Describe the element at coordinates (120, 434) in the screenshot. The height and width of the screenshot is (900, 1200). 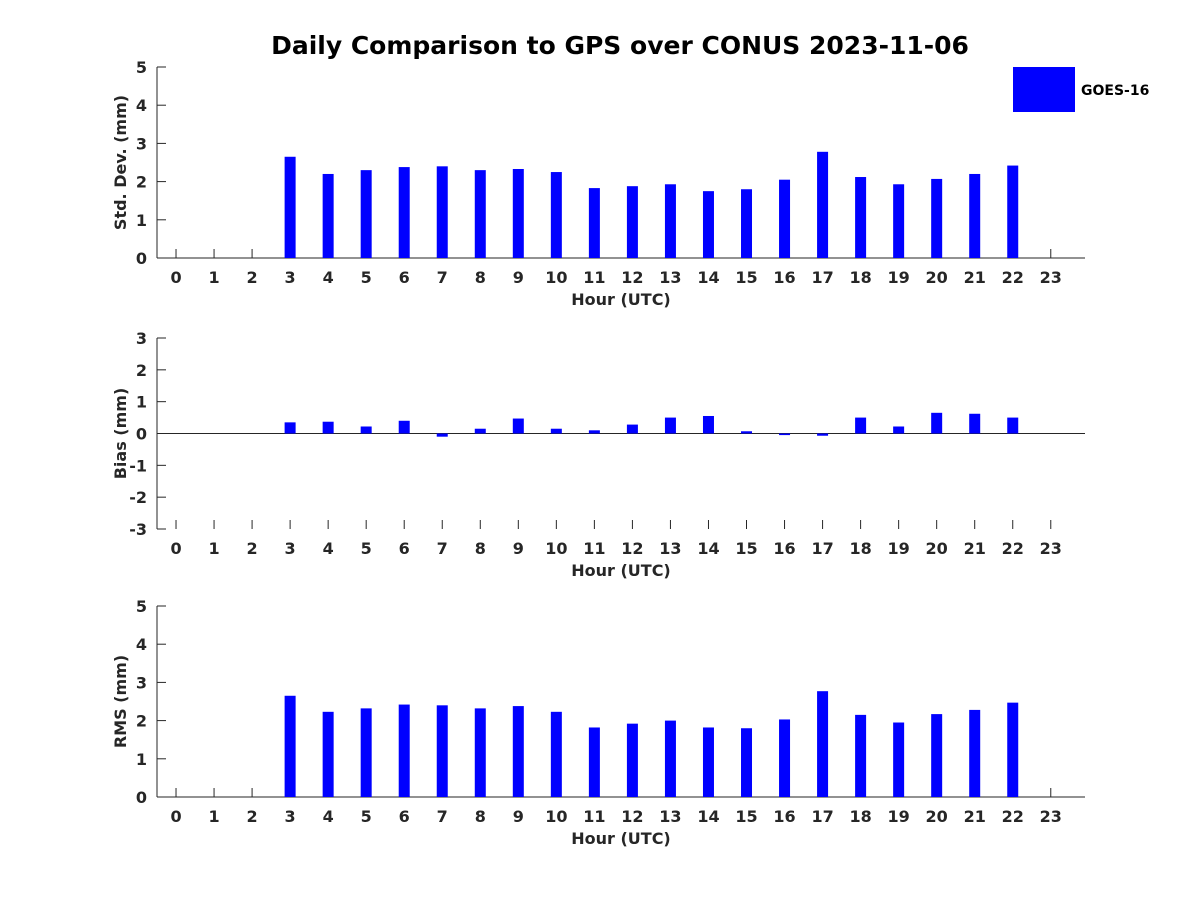
I see `y-axis-label: Bias (mm)` at that location.